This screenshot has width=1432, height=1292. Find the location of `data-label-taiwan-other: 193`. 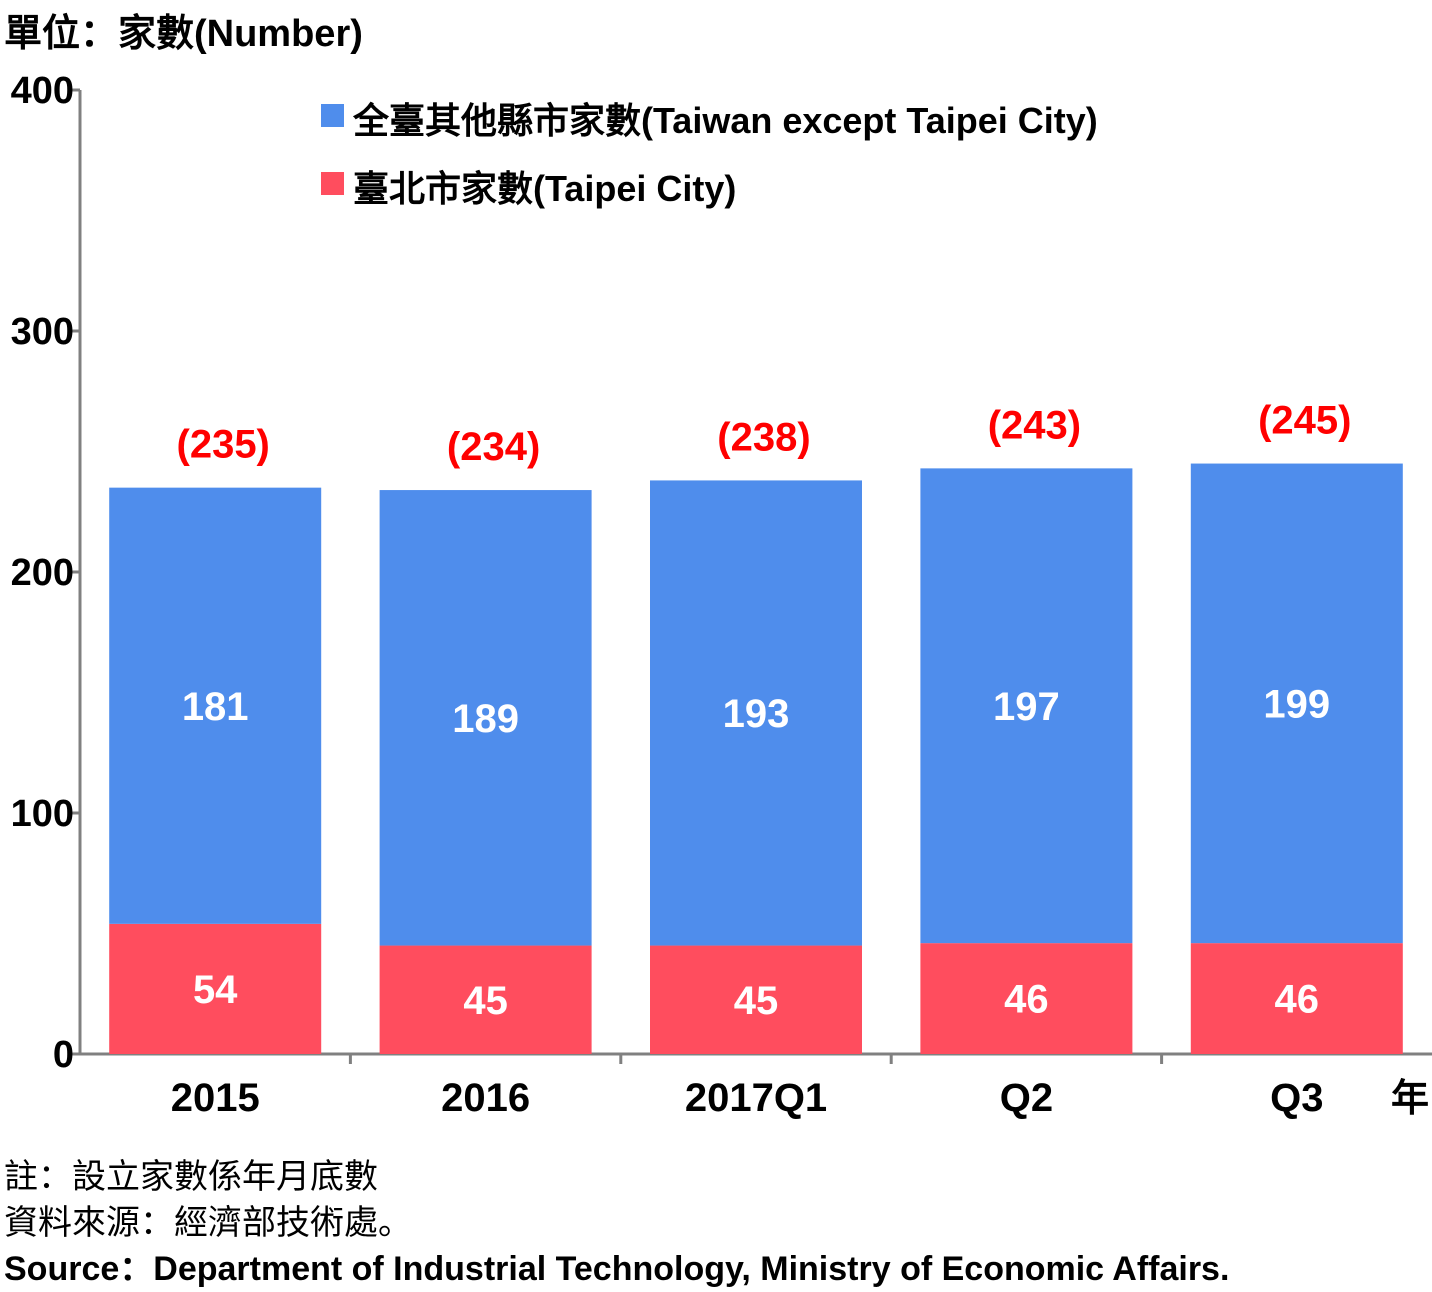

data-label-taiwan-other: 193 is located at coordinates (756, 714).